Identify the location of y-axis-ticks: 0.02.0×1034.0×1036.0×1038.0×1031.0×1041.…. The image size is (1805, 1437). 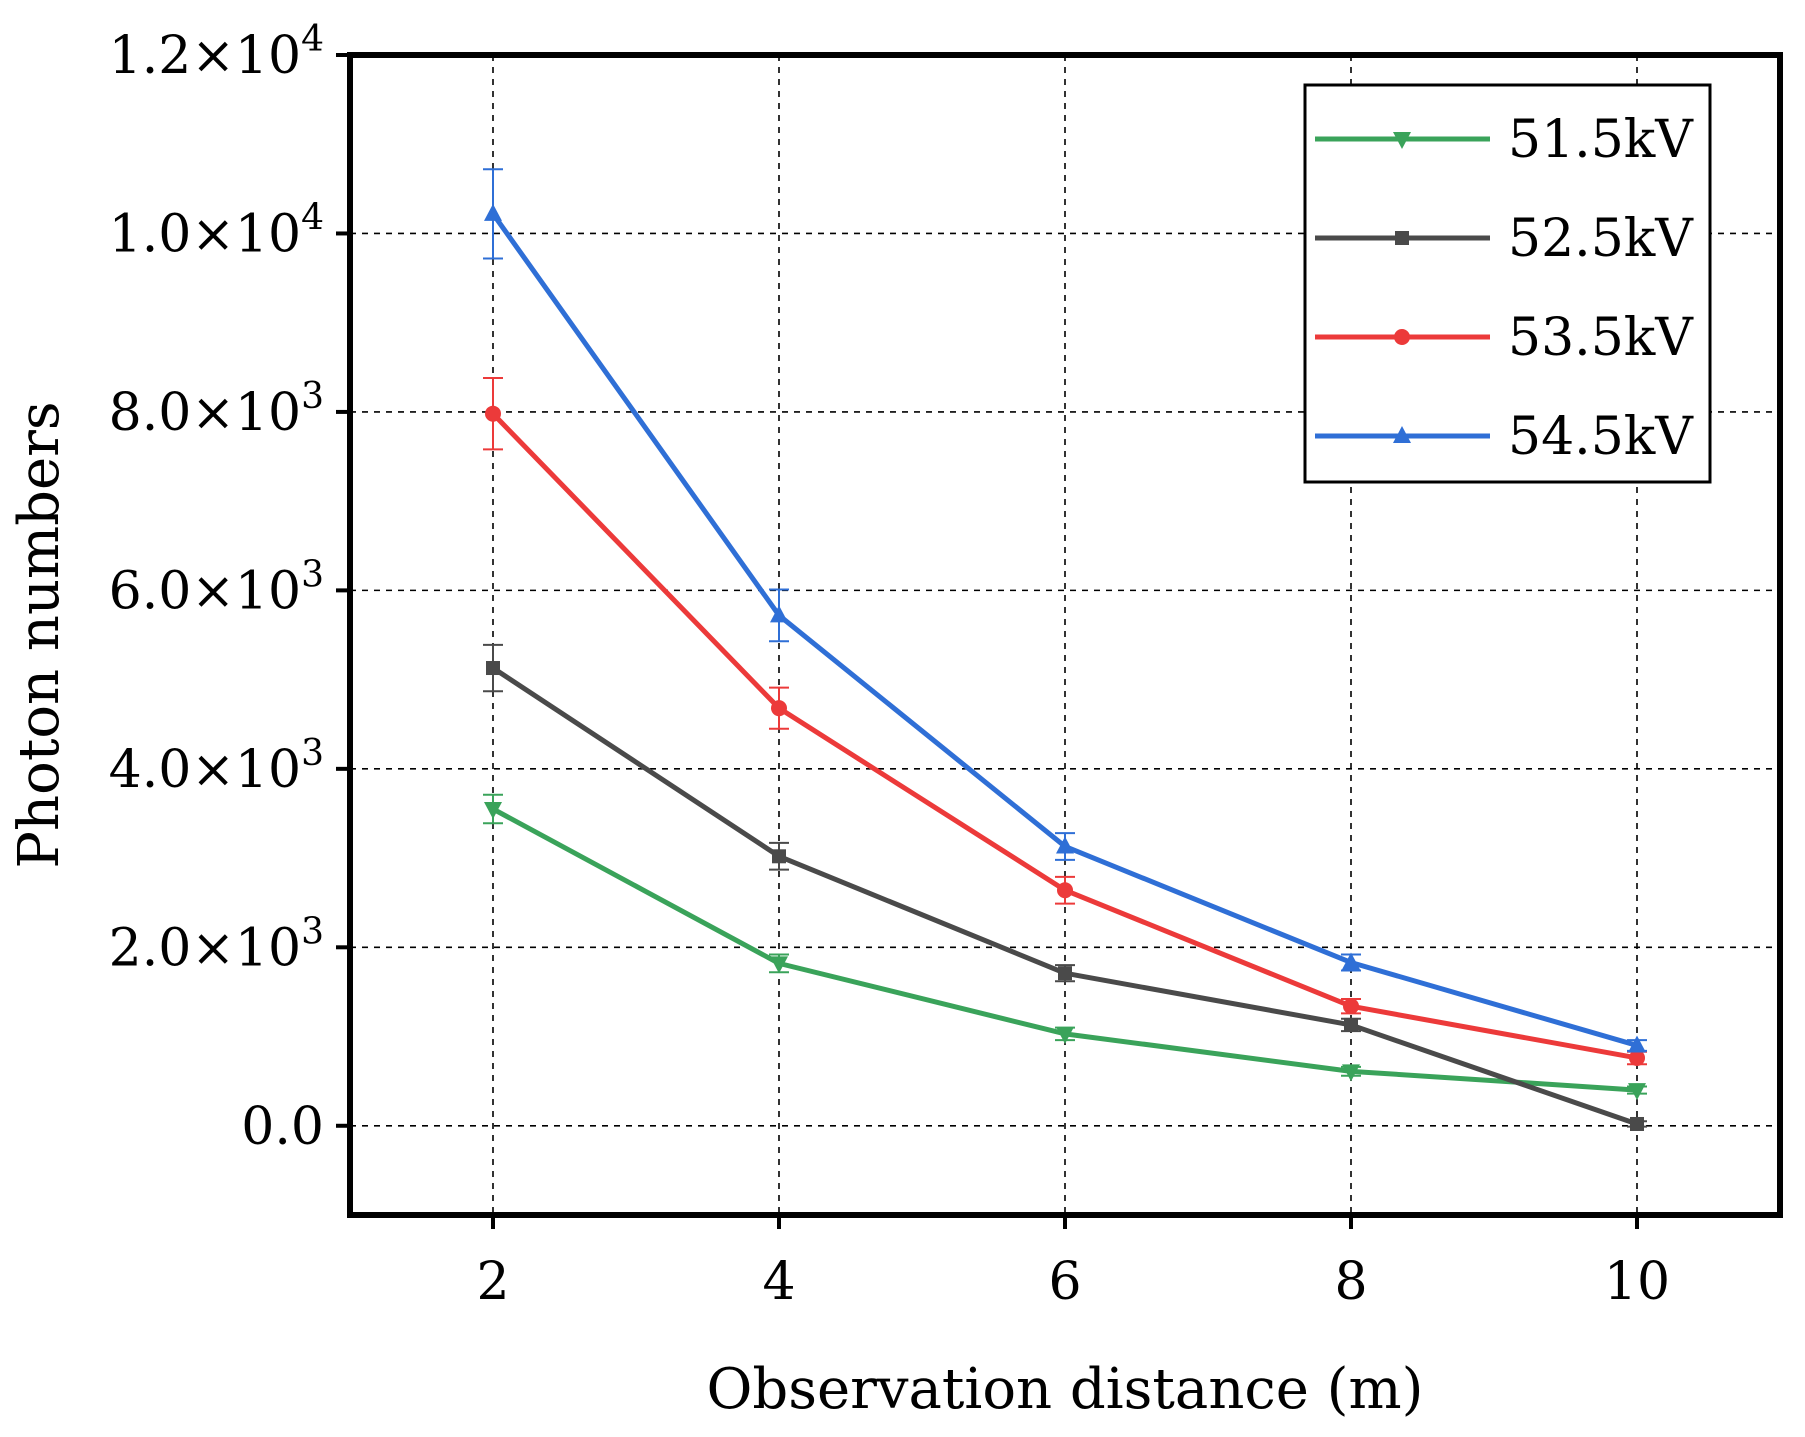
(229, 588).